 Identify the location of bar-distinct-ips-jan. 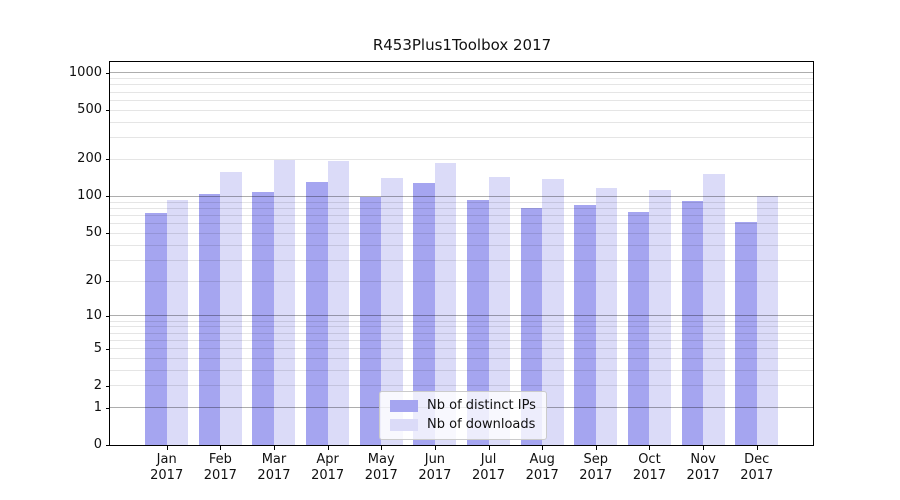
(156, 329).